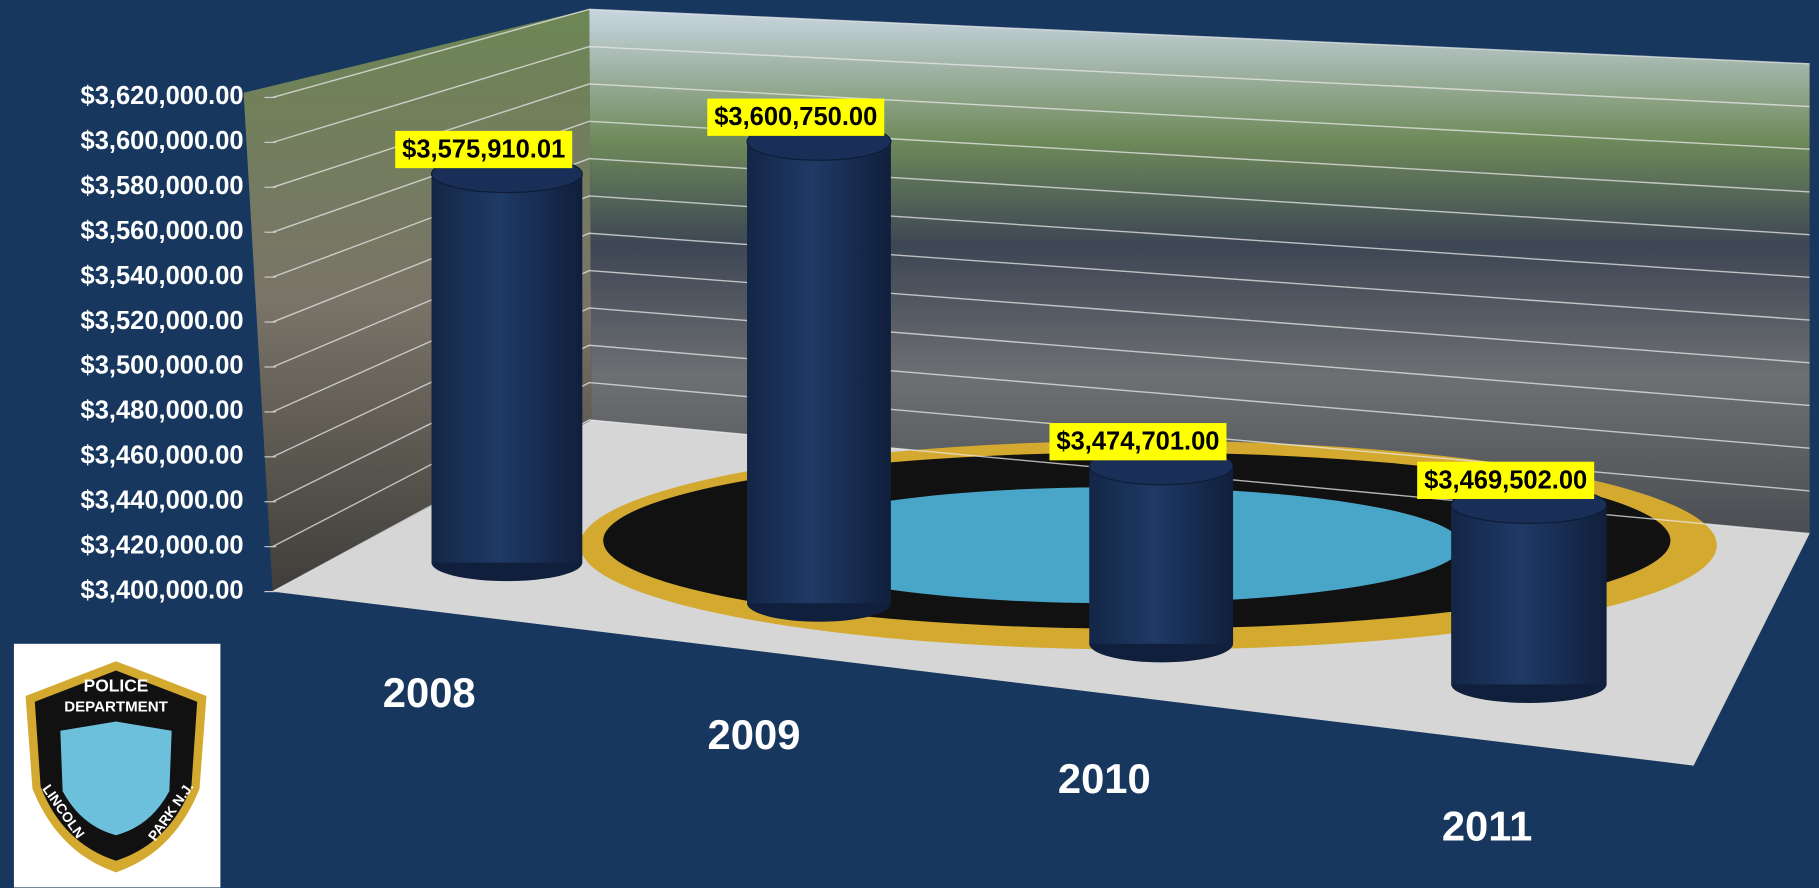  Describe the element at coordinates (162, 500) in the screenshot. I see `y-tick-label: $3,440,000.00` at that location.